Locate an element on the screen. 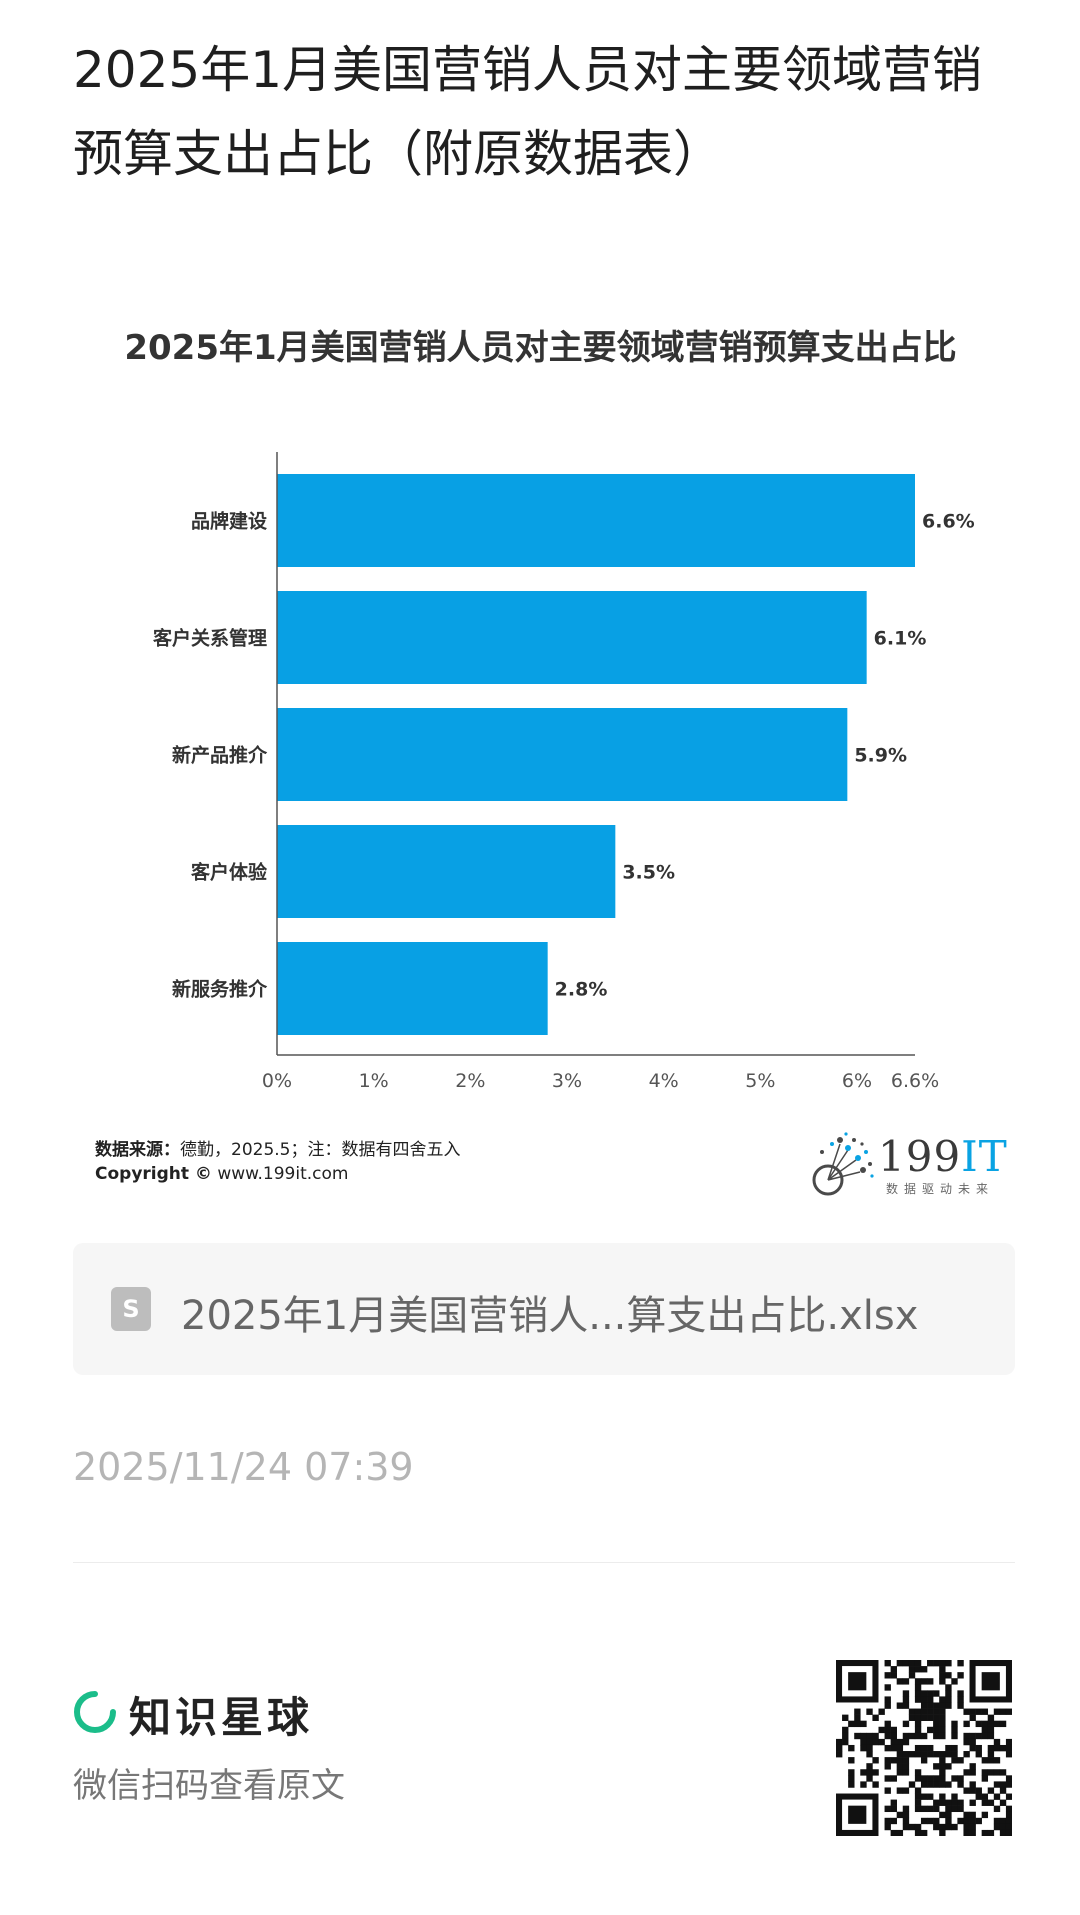 This screenshot has height=1915, width=1080. scan-hint: 微信扫码查看原文 is located at coordinates (209, 1786).